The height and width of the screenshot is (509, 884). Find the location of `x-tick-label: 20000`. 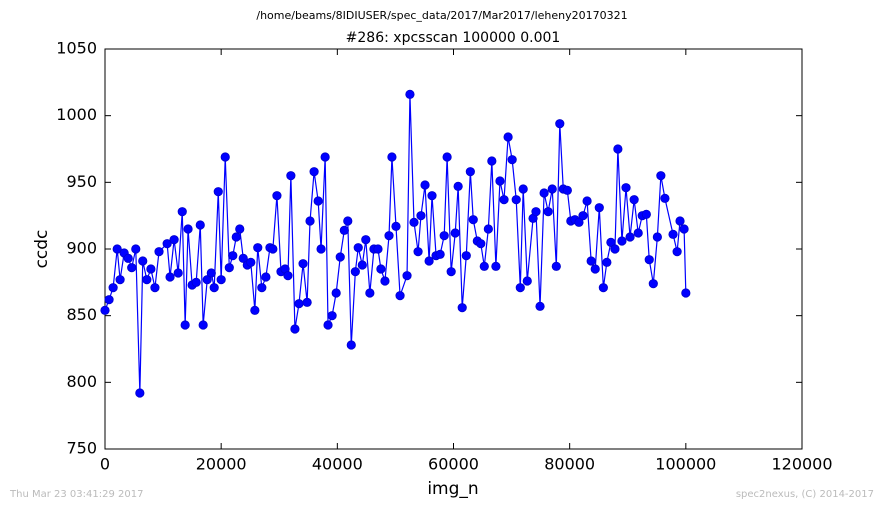

x-tick-label: 20000 is located at coordinates (221, 464).